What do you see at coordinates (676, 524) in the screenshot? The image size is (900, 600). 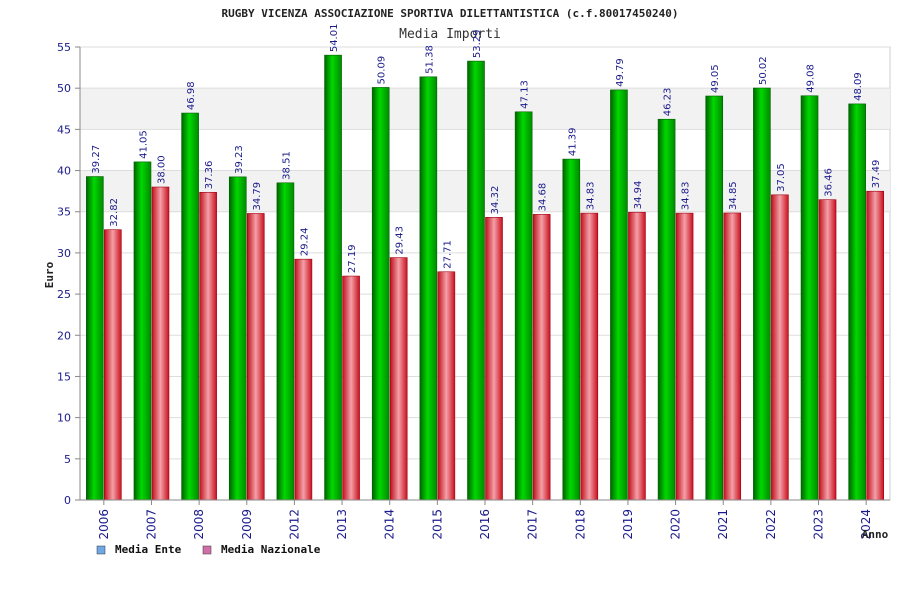 I see `x-tick-label: 2020` at bounding box center [676, 524].